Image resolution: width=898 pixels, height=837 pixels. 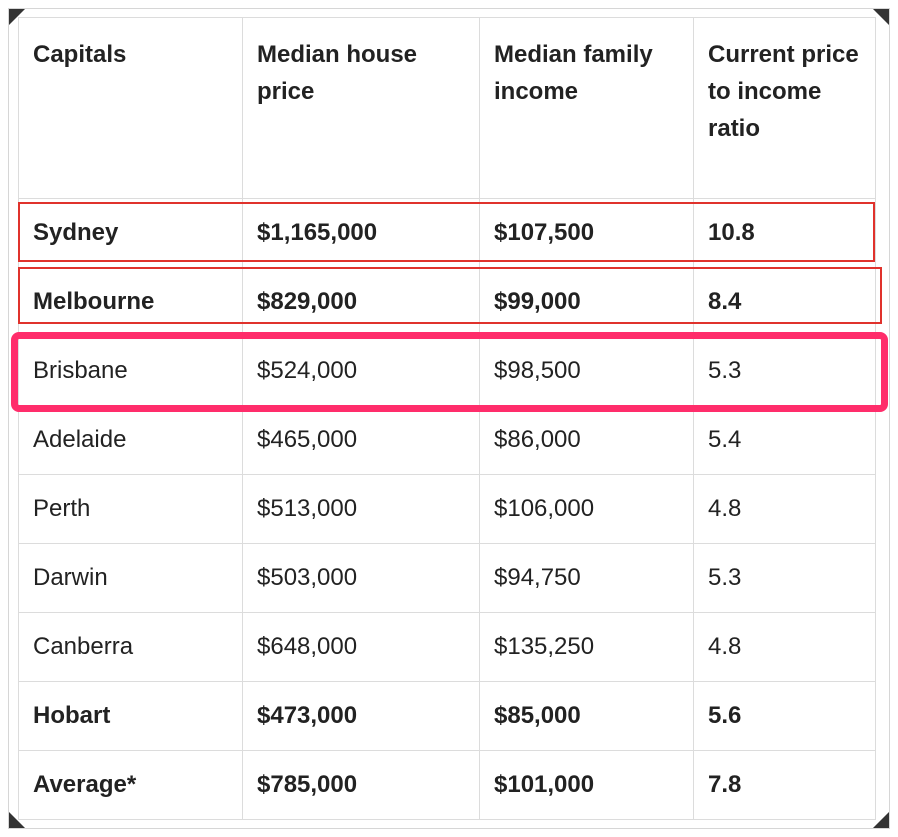 I want to click on table-row: Brisbane $524,000 $98,500 5.3, so click(x=447, y=371).